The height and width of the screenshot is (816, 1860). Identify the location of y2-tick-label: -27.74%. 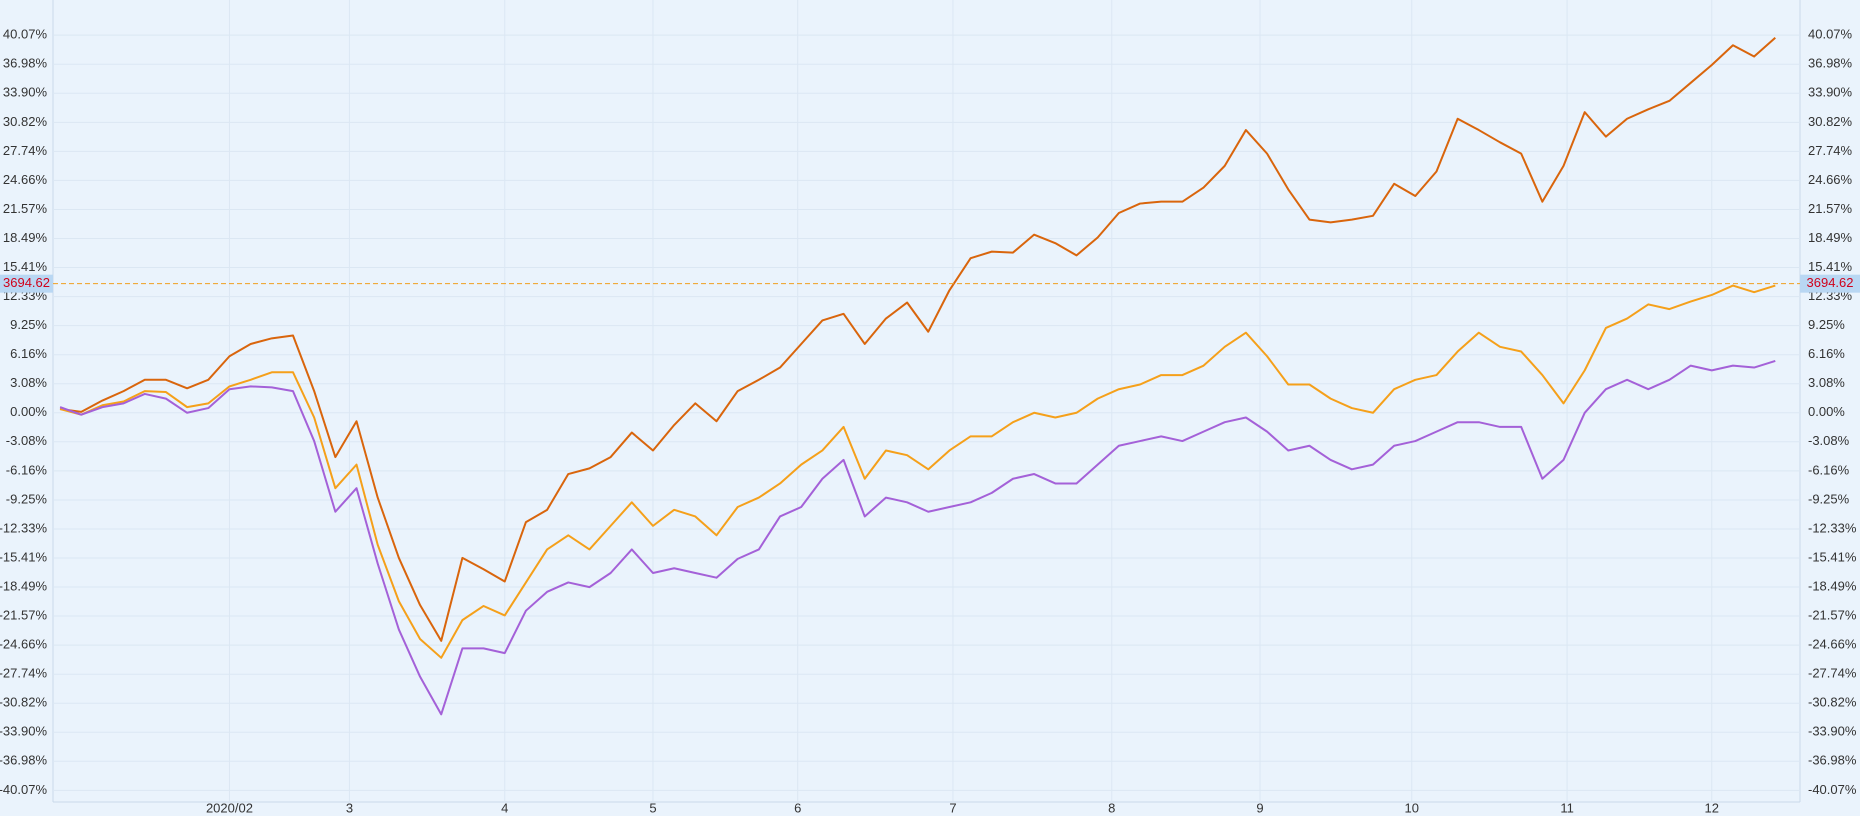
(1832, 673).